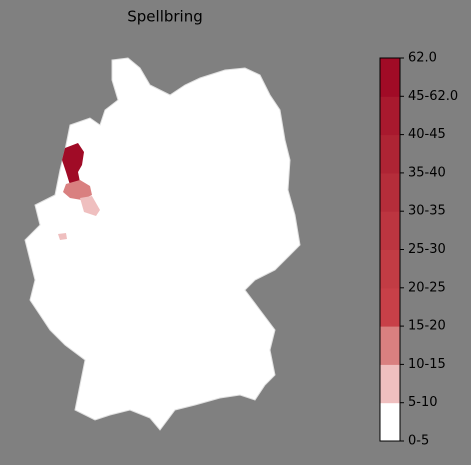 The image size is (471, 465). What do you see at coordinates (418, 441) in the screenshot?
I see `colorbar-label: 0-5` at bounding box center [418, 441].